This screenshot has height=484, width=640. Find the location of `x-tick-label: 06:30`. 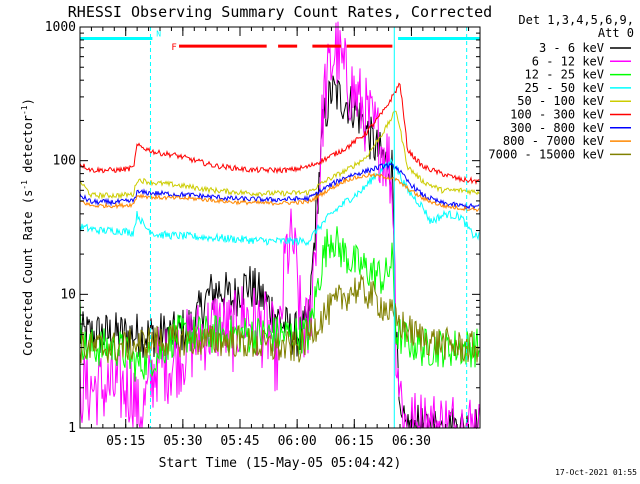

x-tick-label: 06:30 is located at coordinates (411, 441).